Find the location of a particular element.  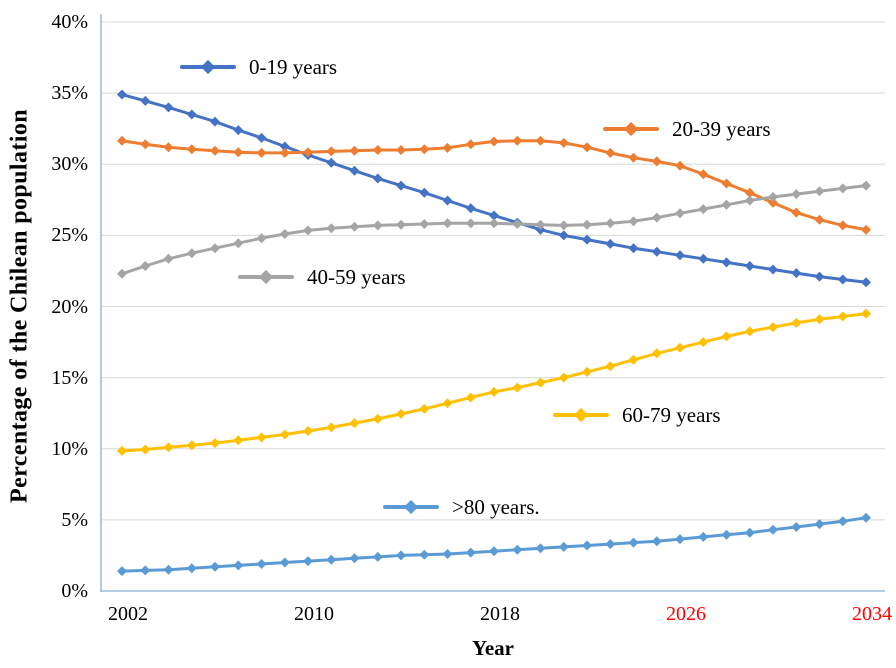

y-tick-label-15%: 15% is located at coordinates (69, 377).